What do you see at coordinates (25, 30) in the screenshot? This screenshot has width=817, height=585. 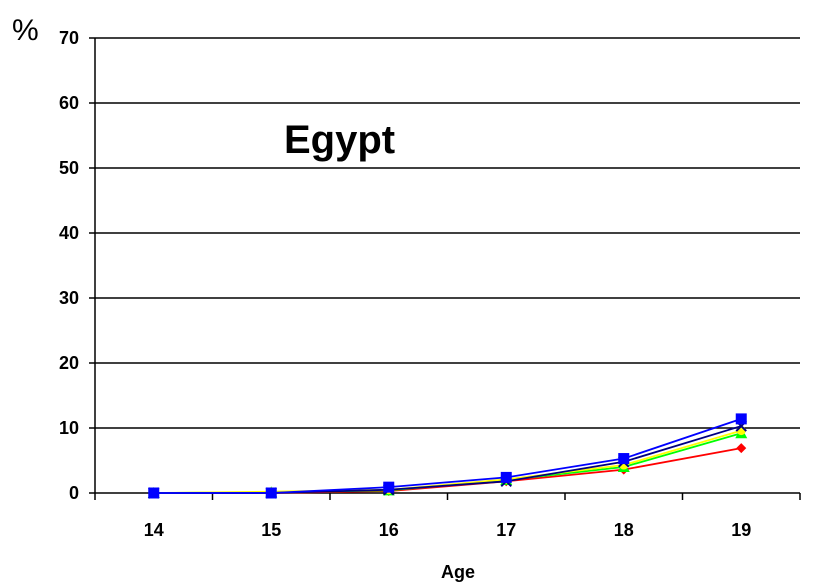 I see `y-axis-label: %` at bounding box center [25, 30].